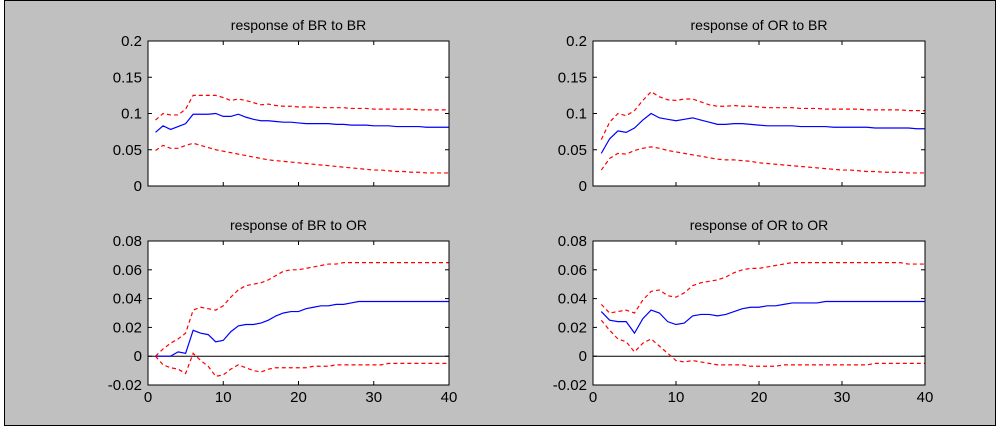 This screenshot has height=430, width=1005. I want to click on subplot-title: response of BR to BR, so click(298, 25).